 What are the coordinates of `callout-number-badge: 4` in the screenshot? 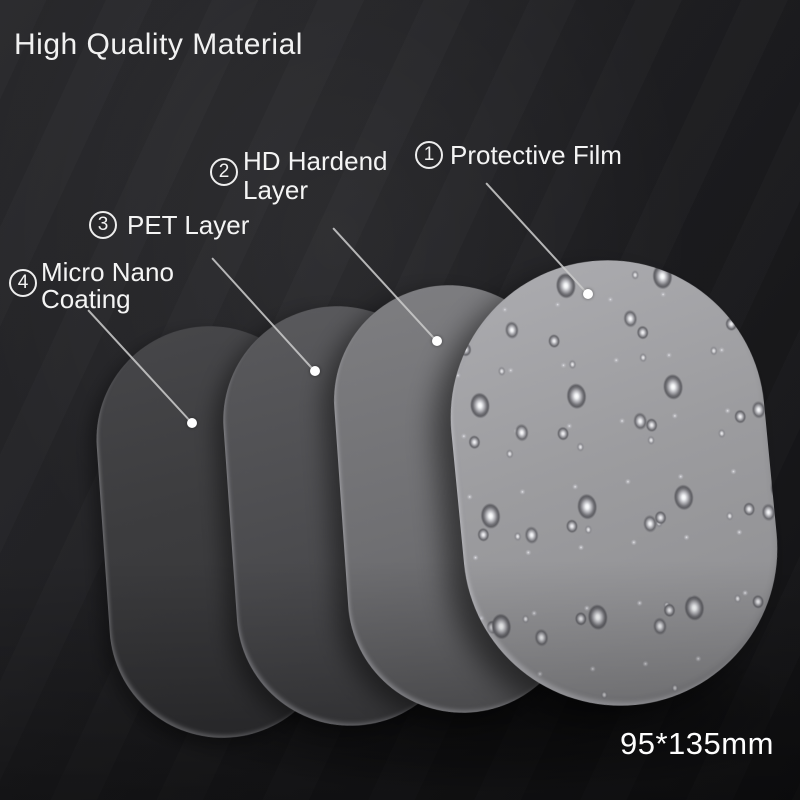 It's located at (23, 283).